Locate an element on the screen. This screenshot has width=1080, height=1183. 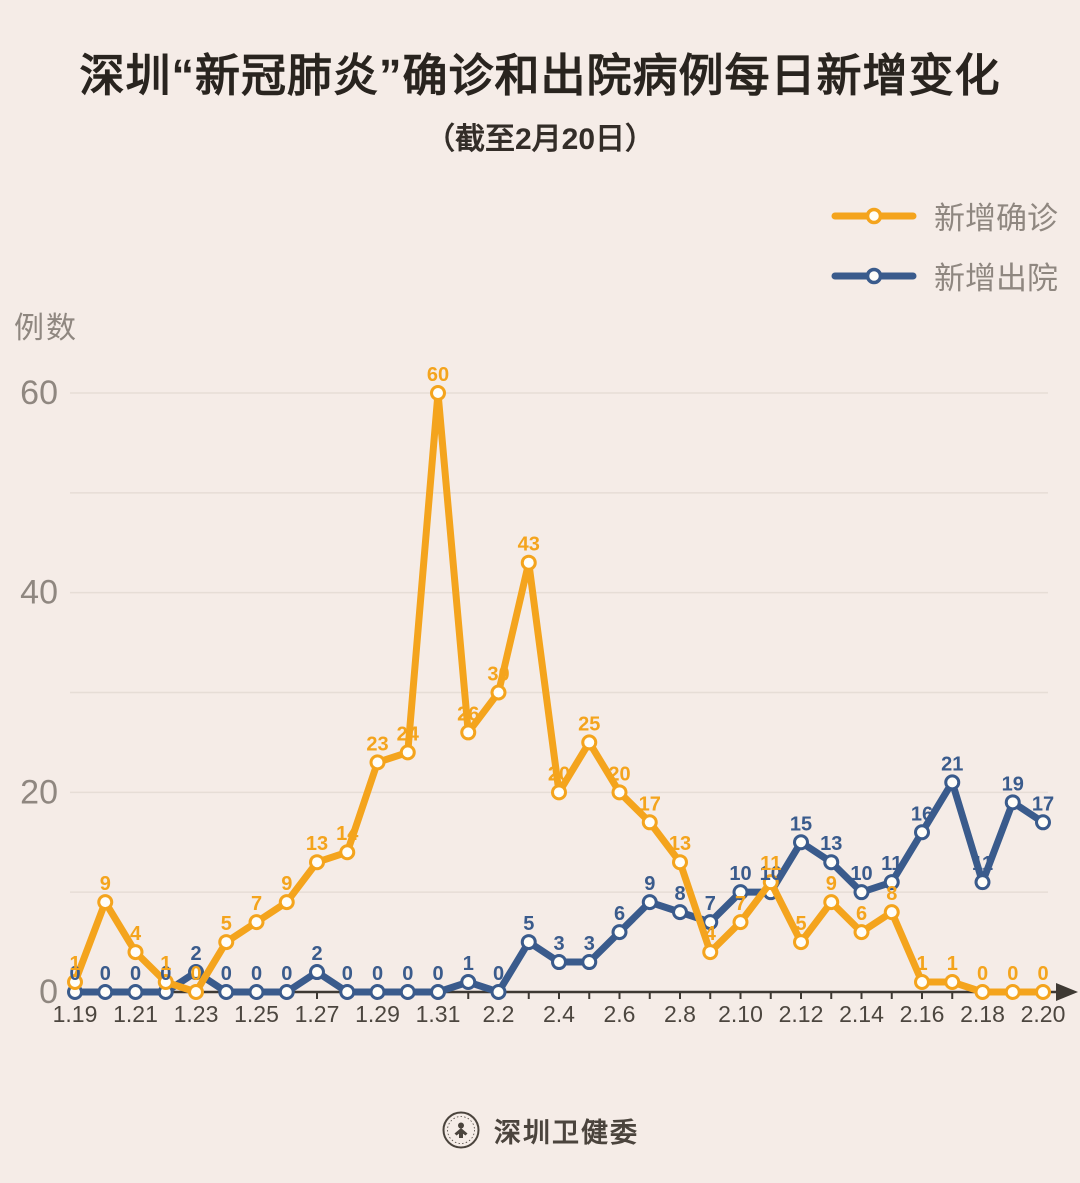
source-footer: 深圳卫健委 is located at coordinates (540, 1130).